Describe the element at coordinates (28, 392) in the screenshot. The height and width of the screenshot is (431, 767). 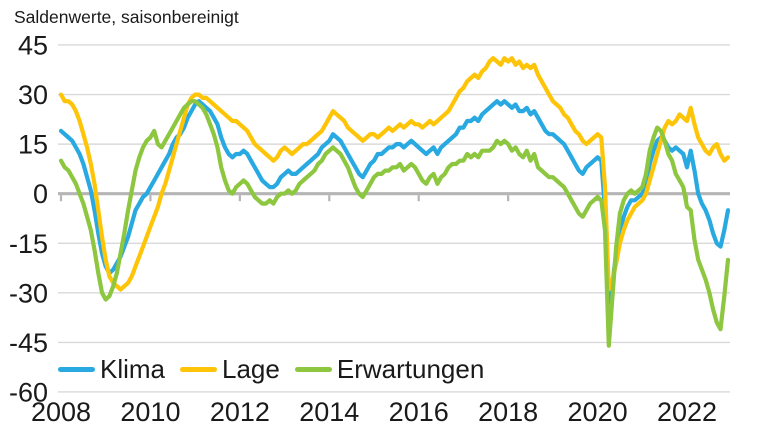
I see `y-axis-label: -60` at that location.